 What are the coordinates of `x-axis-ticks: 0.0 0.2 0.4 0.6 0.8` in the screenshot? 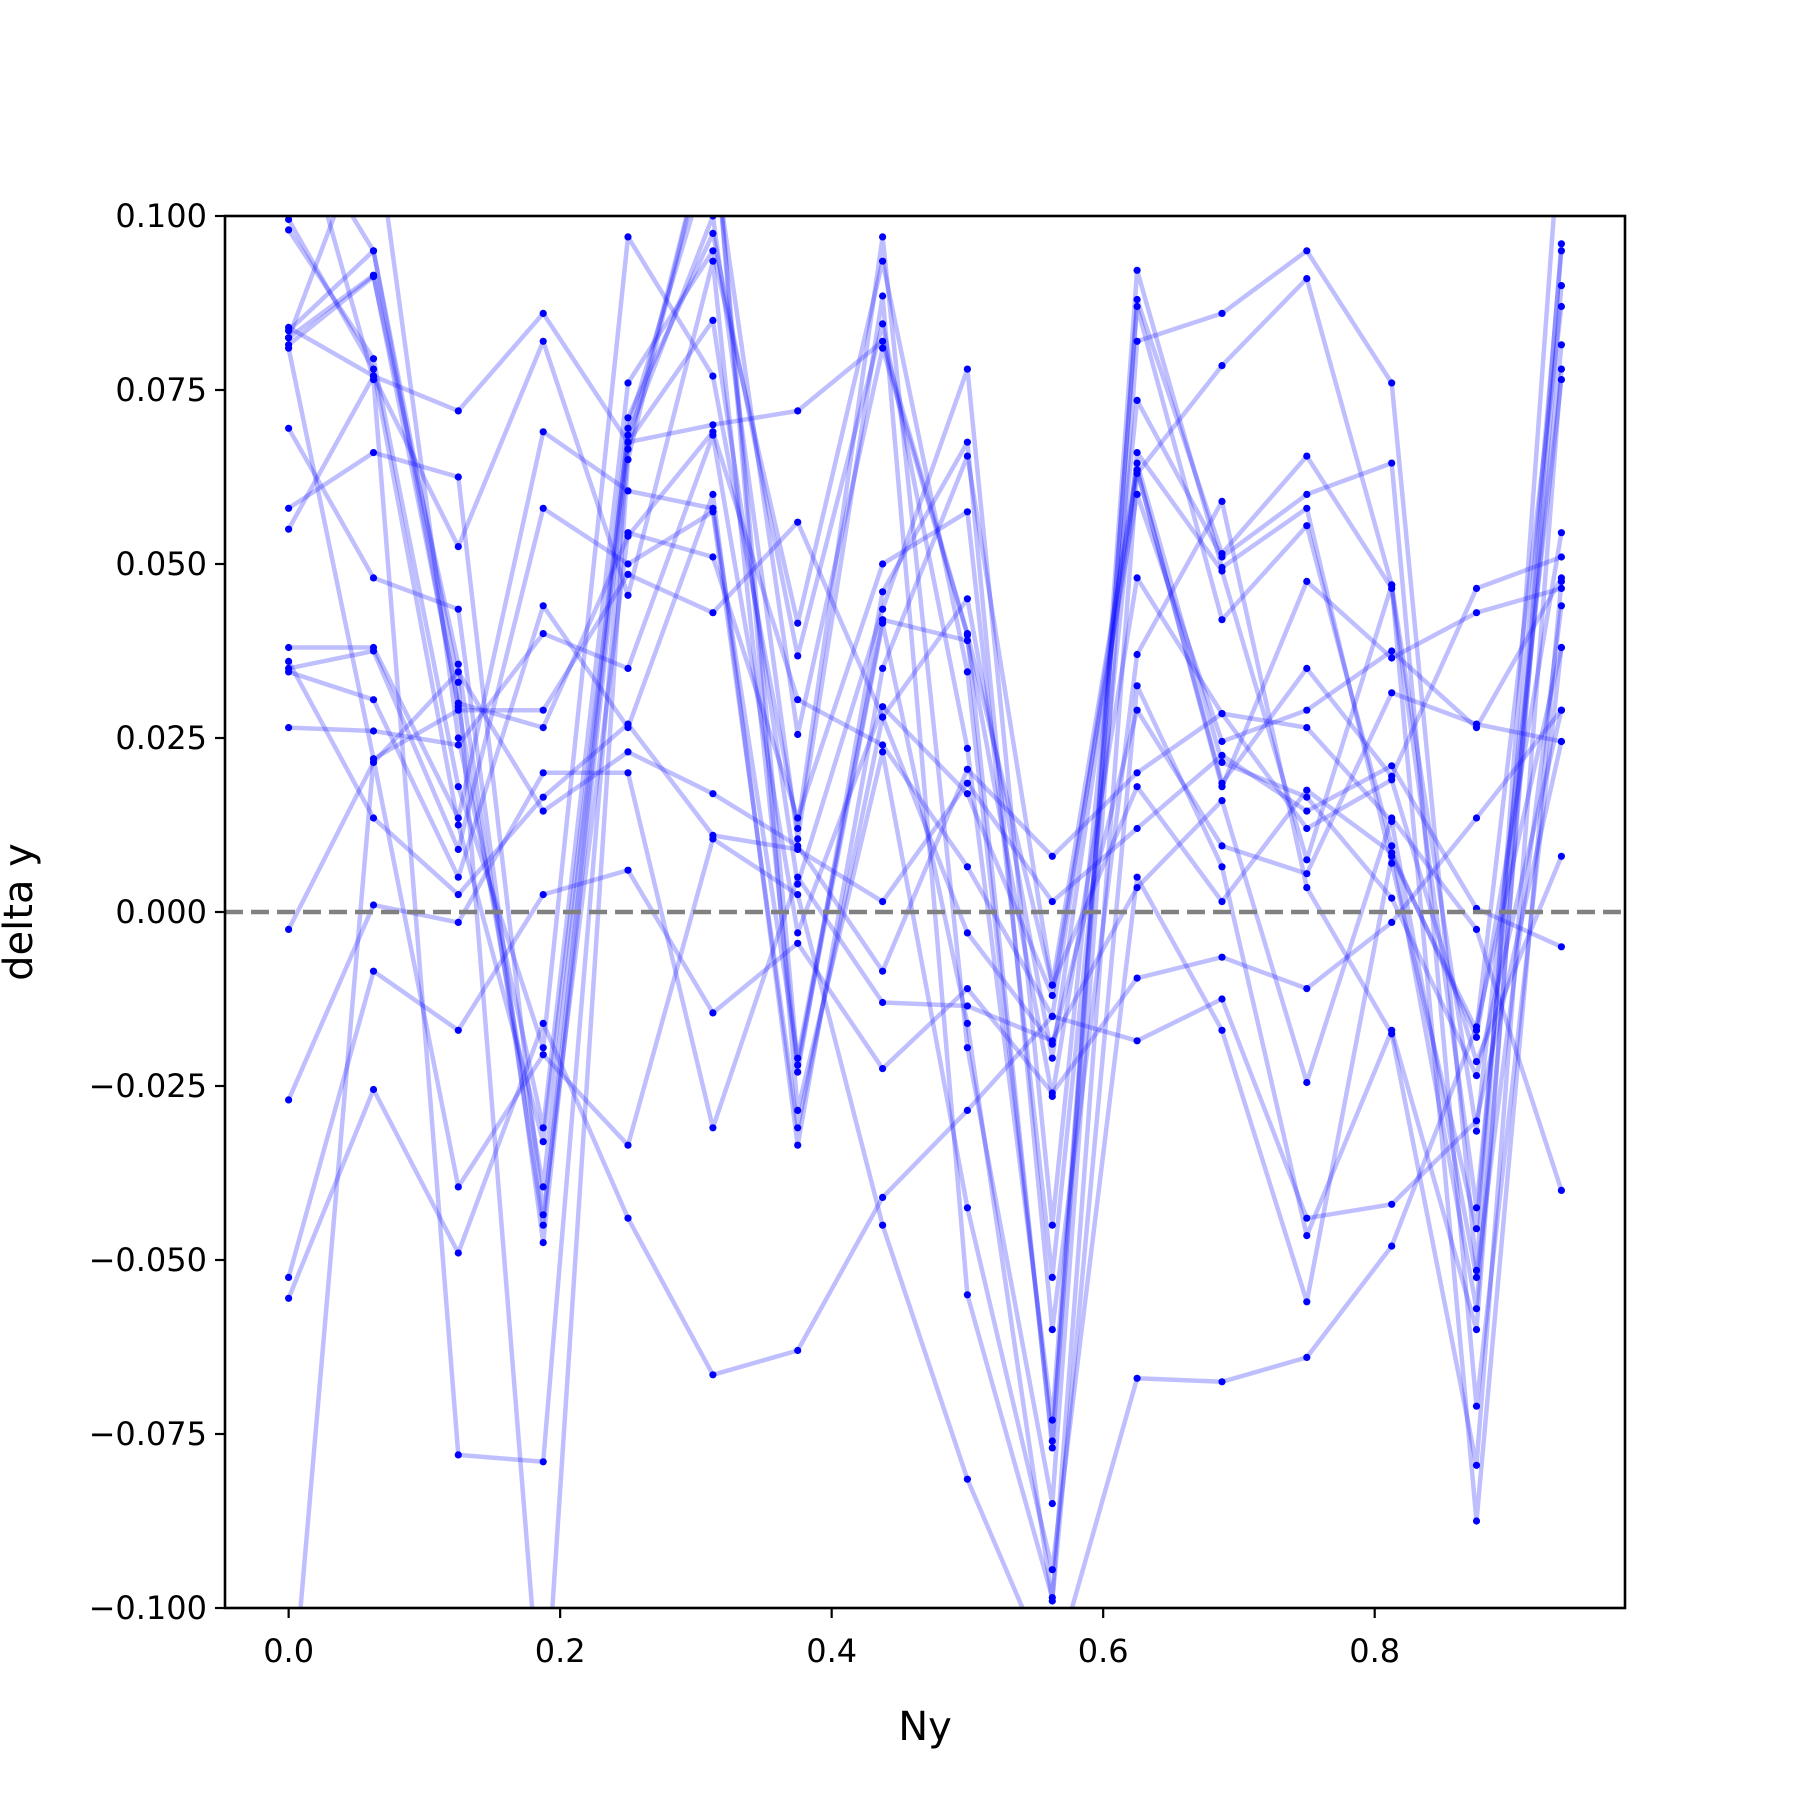 It's located at (831, 1639).